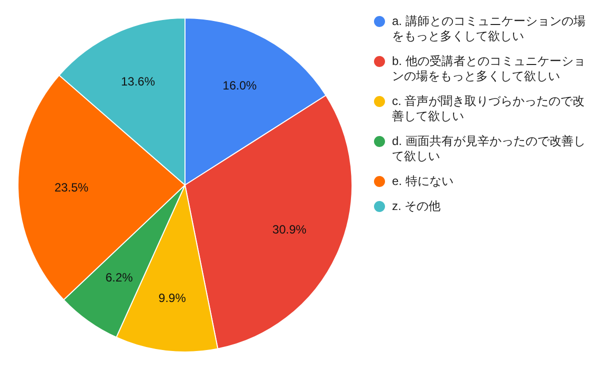 The height and width of the screenshot is (371, 600). Describe the element at coordinates (488, 109) in the screenshot. I see `legend-label: c. 音声が聞き取りづらかったので改善して欲しい` at that location.